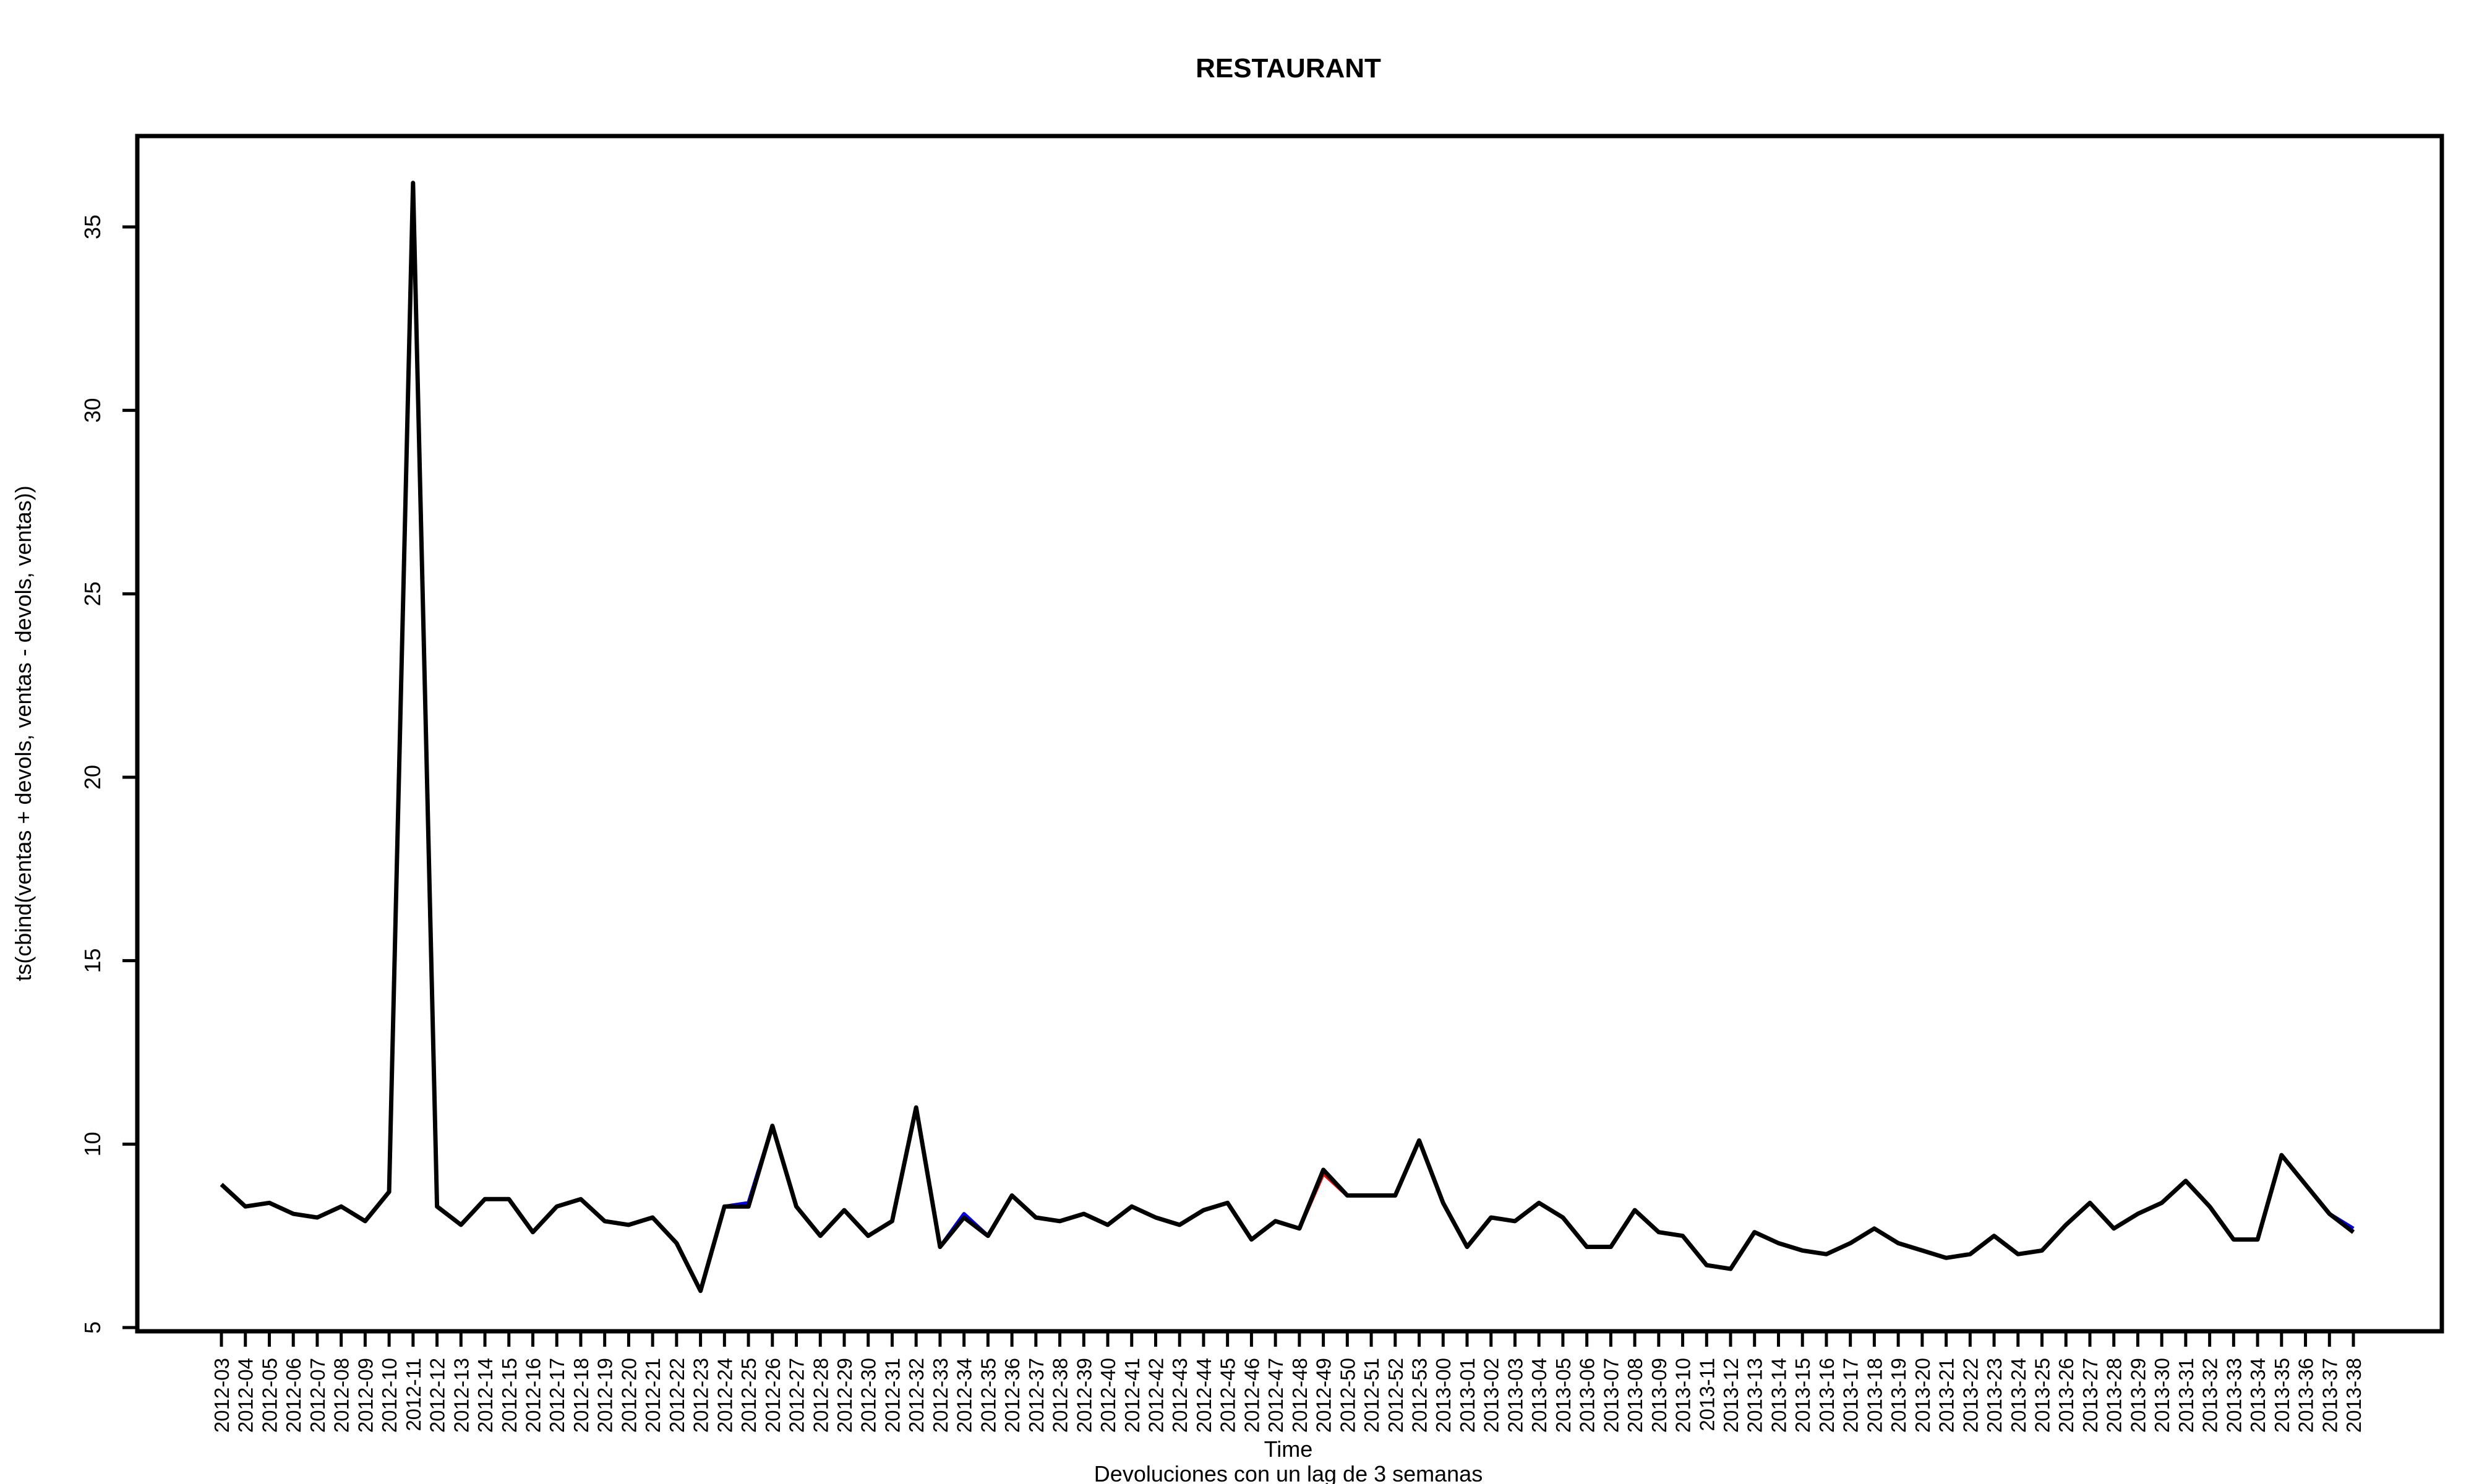 The image size is (2474, 1484). Describe the element at coordinates (796, 1395) in the screenshot. I see `x-tick-label: 2012-27` at that location.